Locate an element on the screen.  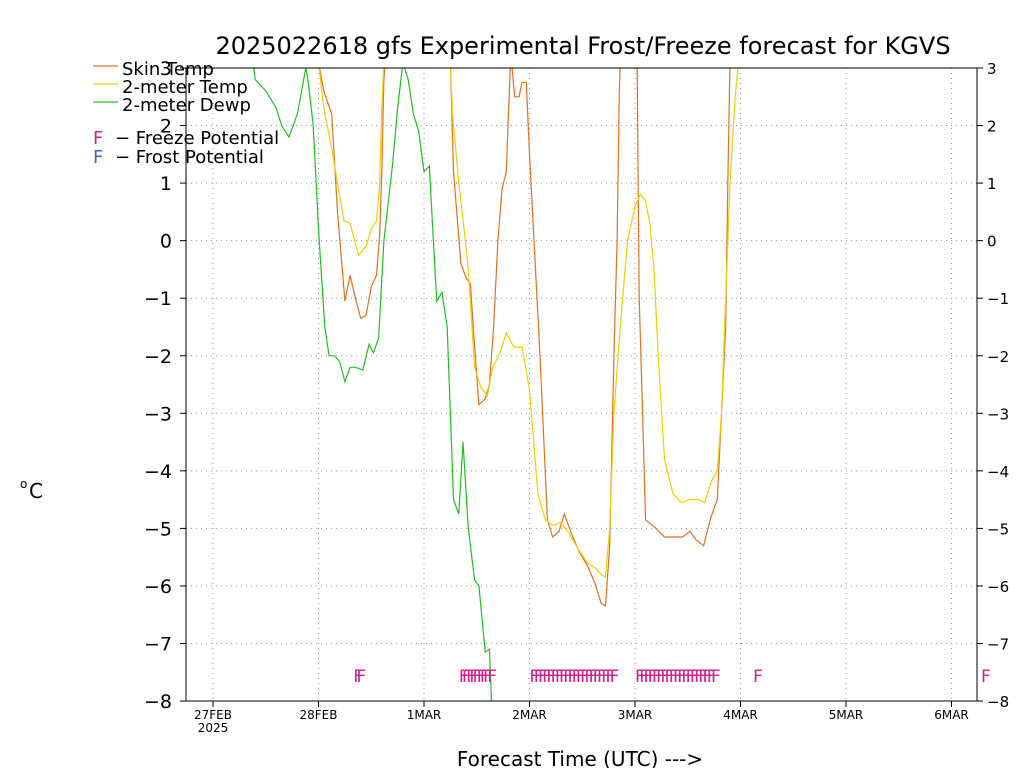
legend-label: − Freeze Potential is located at coordinates (197, 138).